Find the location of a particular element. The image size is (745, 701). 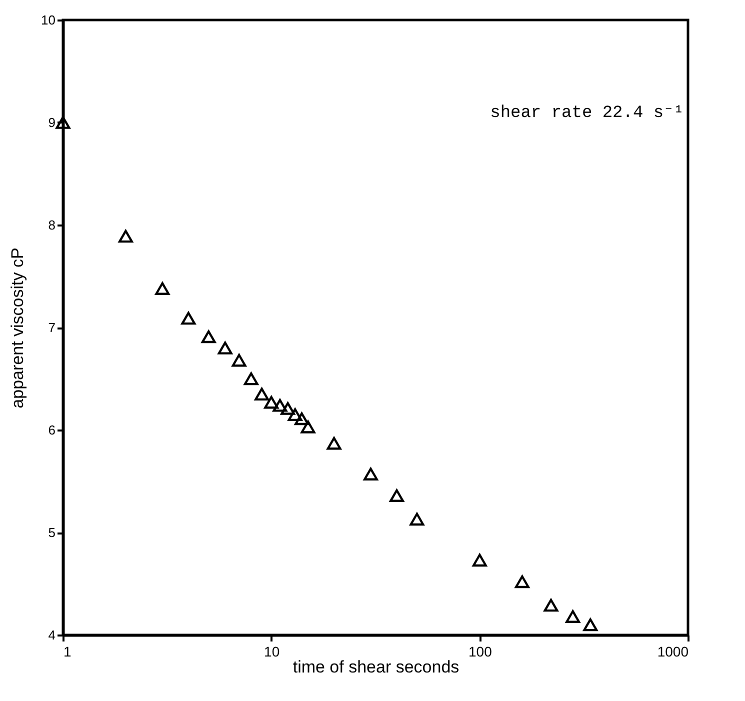

y-tick-label: 5 is located at coordinates (52, 532).